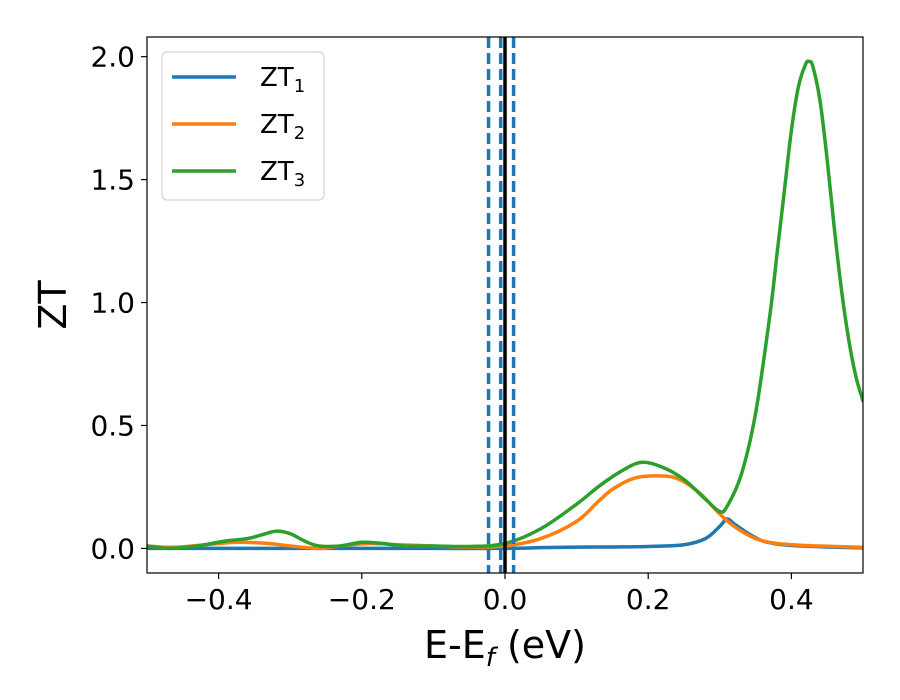 Image resolution: width=900 pixels, height=700 pixels. What do you see at coordinates (362, 599) in the screenshot?
I see `x-tick-label: −0.2` at bounding box center [362, 599].